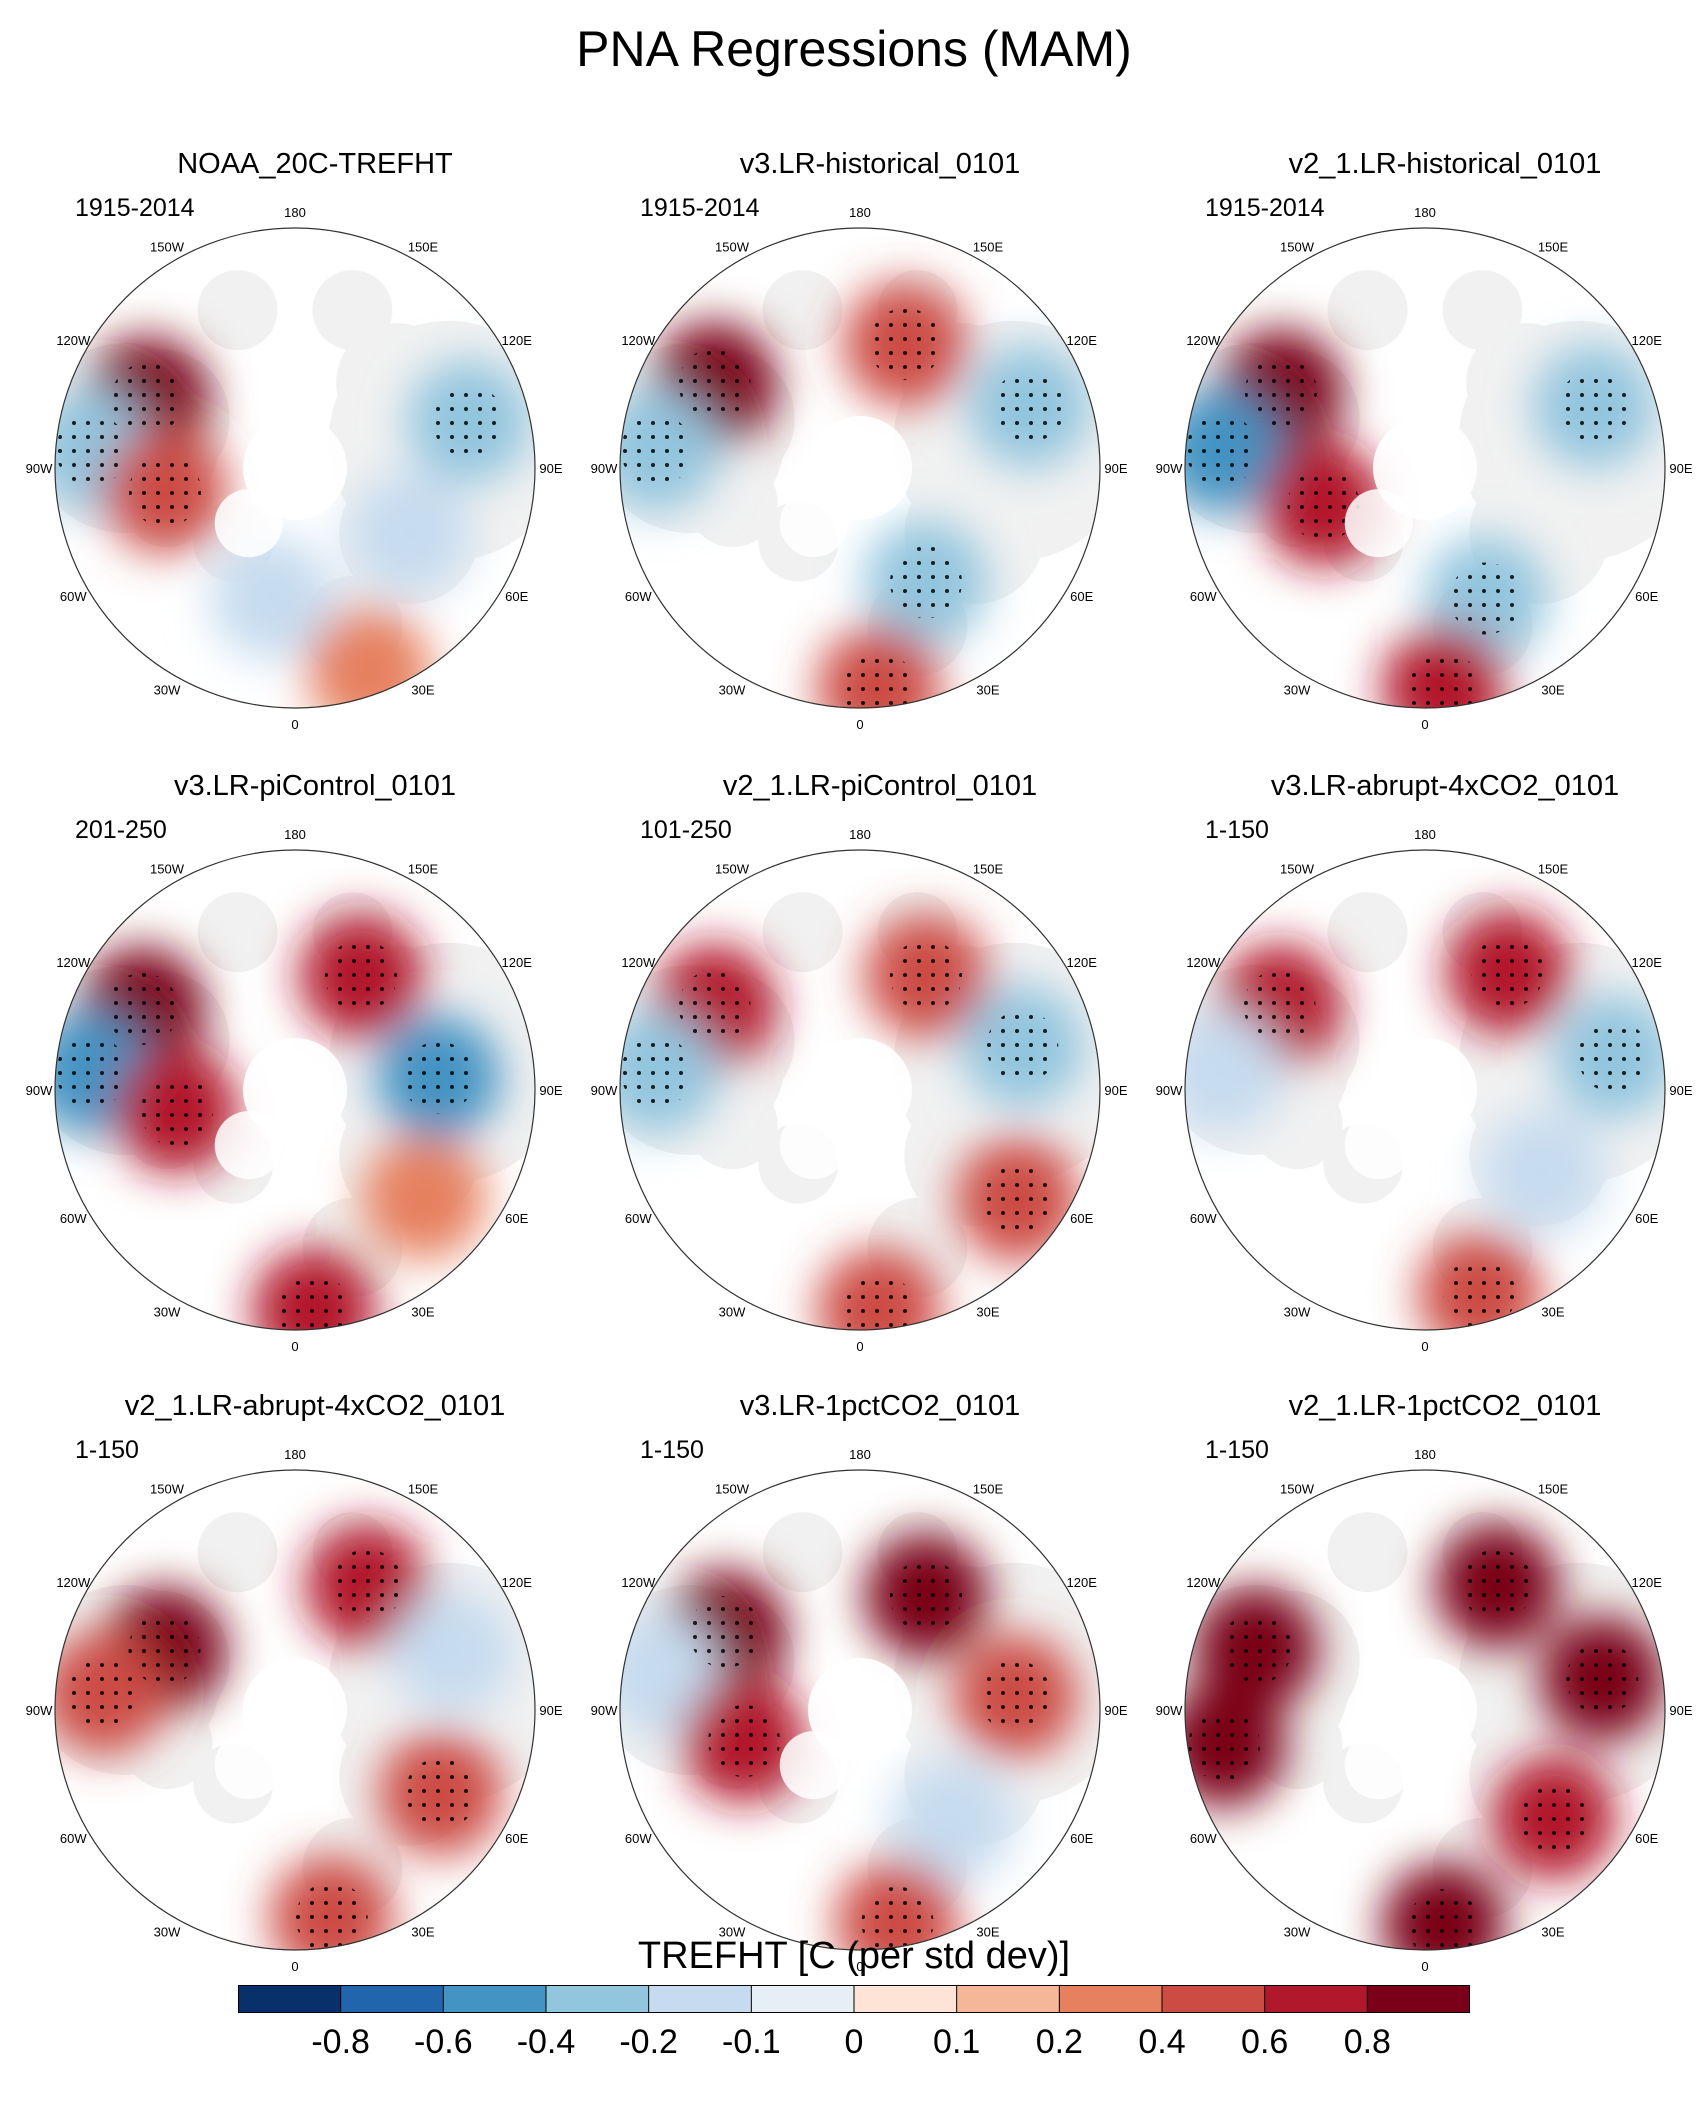  Describe the element at coordinates (854, 49) in the screenshot. I see `figure-title: PNA Regressions (MAM)` at that location.